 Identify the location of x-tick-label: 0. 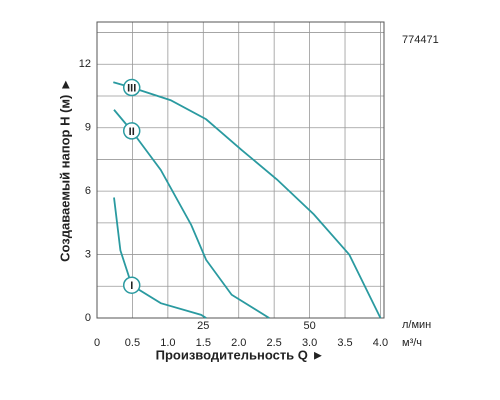
(97, 343).